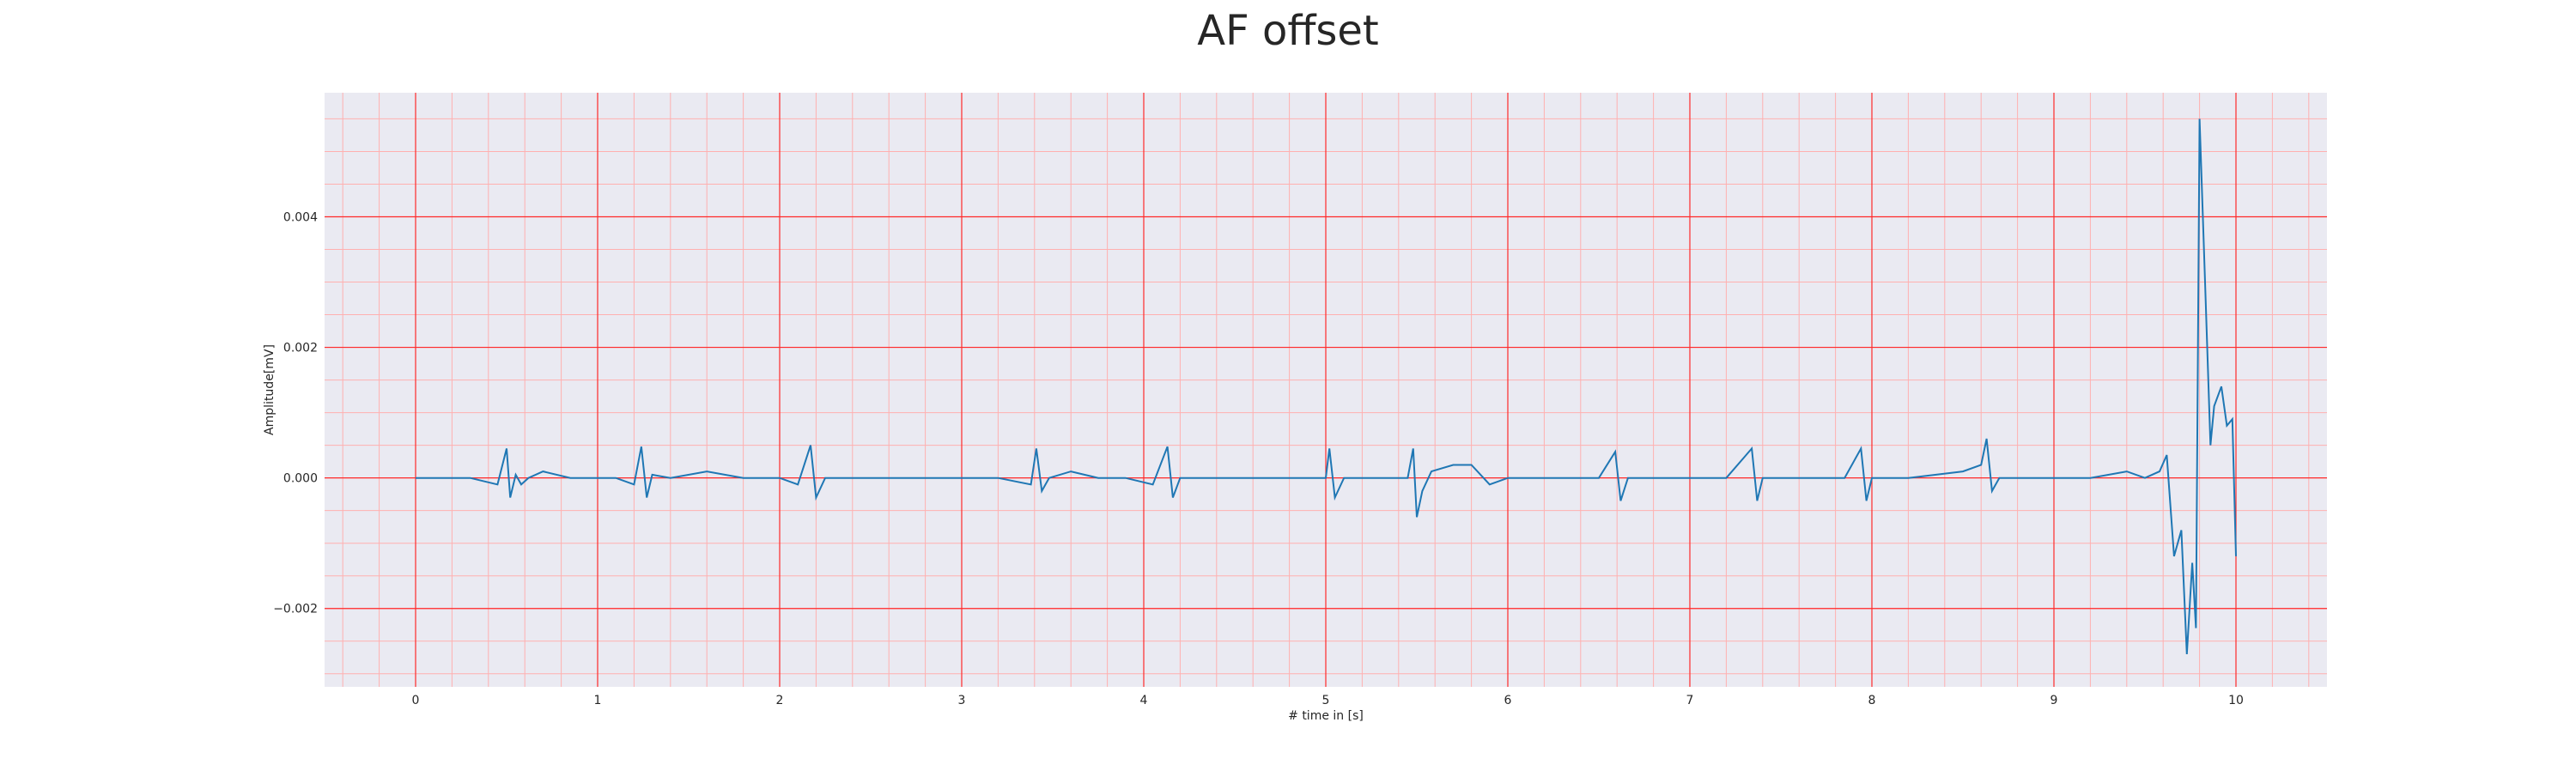 The image size is (2576, 777). Describe the element at coordinates (301, 217) in the screenshot. I see `y-tick-label: 0.004` at that location.